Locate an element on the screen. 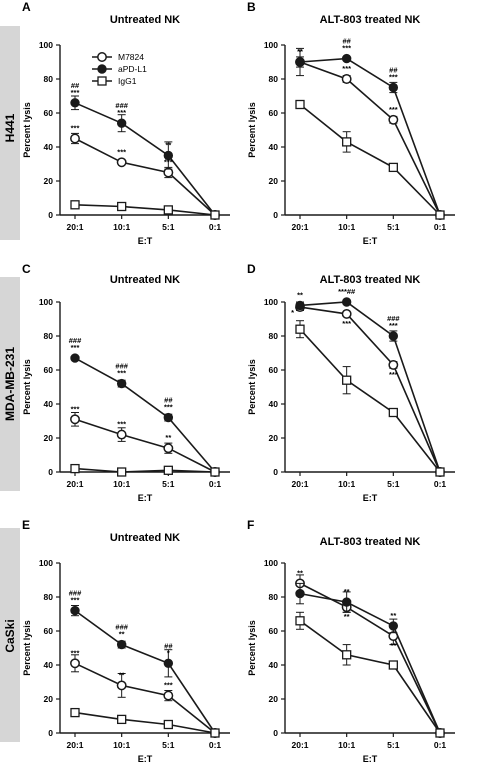 This screenshot has height=781, width=480. panel-d-xtick-label: 5:1 is located at coordinates (393, 484).